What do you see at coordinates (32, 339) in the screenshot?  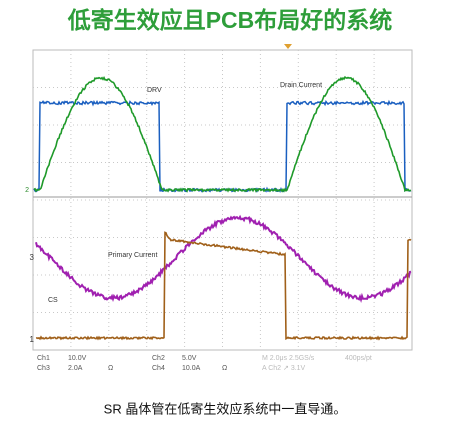 I see `ch1-marker: 1` at bounding box center [32, 339].